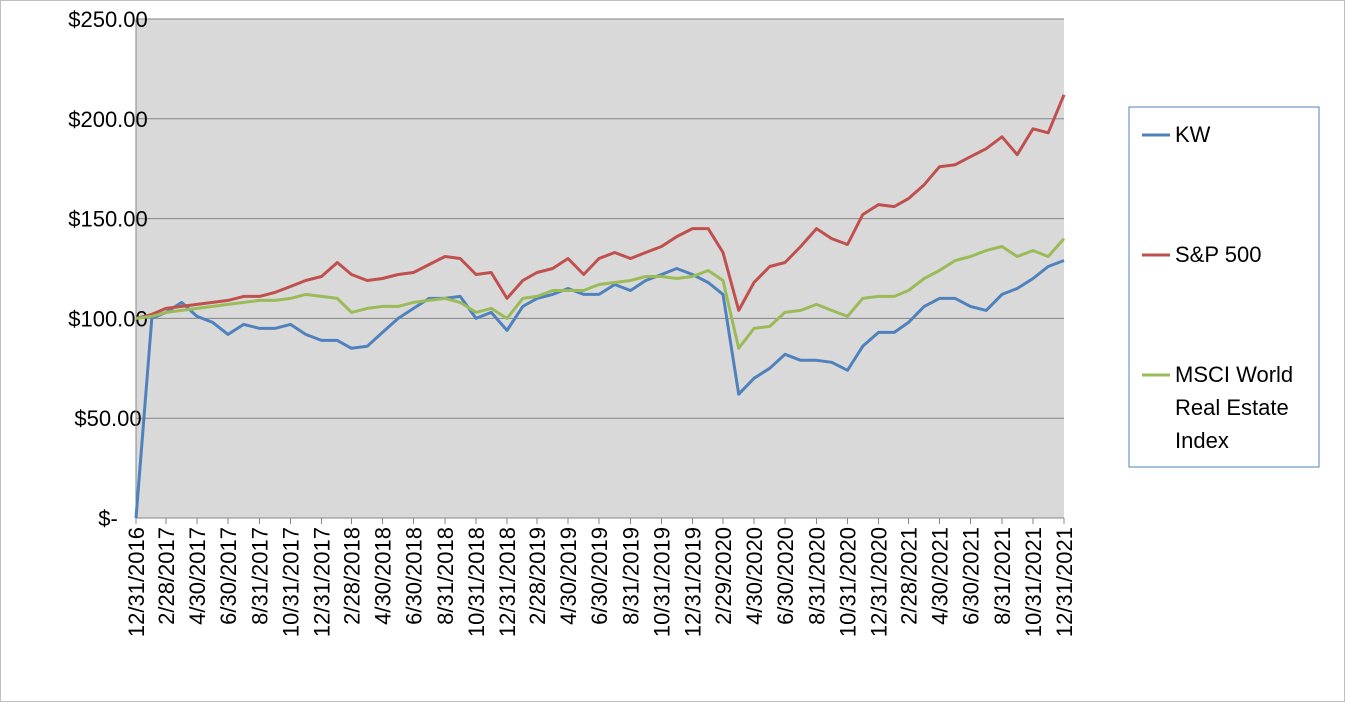 This screenshot has height=702, width=1345. I want to click on x-tick-label: 12/31/2017, so click(321, 582).